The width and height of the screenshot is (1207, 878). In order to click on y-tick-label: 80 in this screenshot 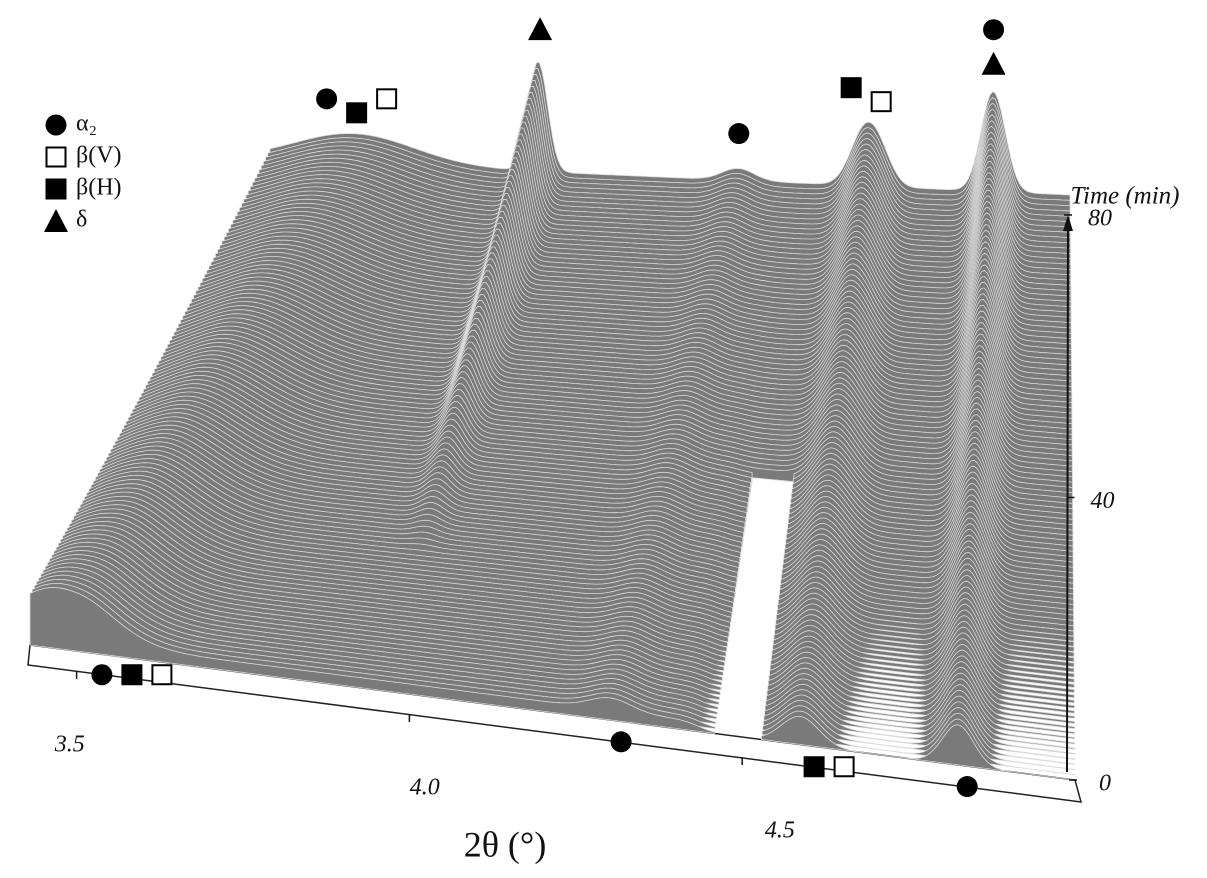, I will do `click(1100, 219)`.